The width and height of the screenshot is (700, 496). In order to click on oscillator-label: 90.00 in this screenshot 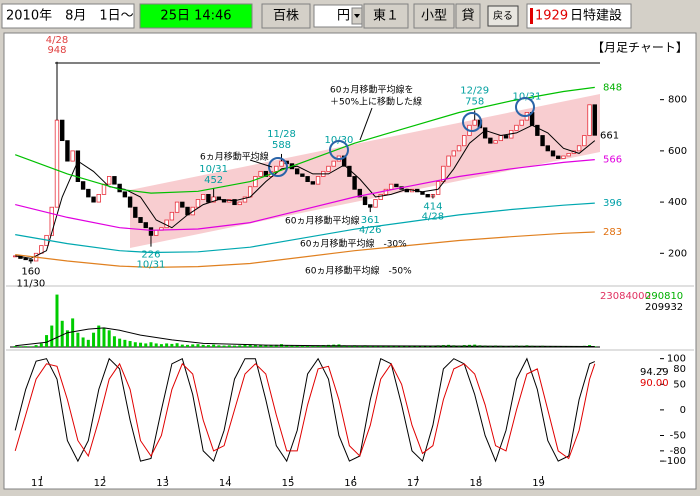, I will do `click(654, 383)`.